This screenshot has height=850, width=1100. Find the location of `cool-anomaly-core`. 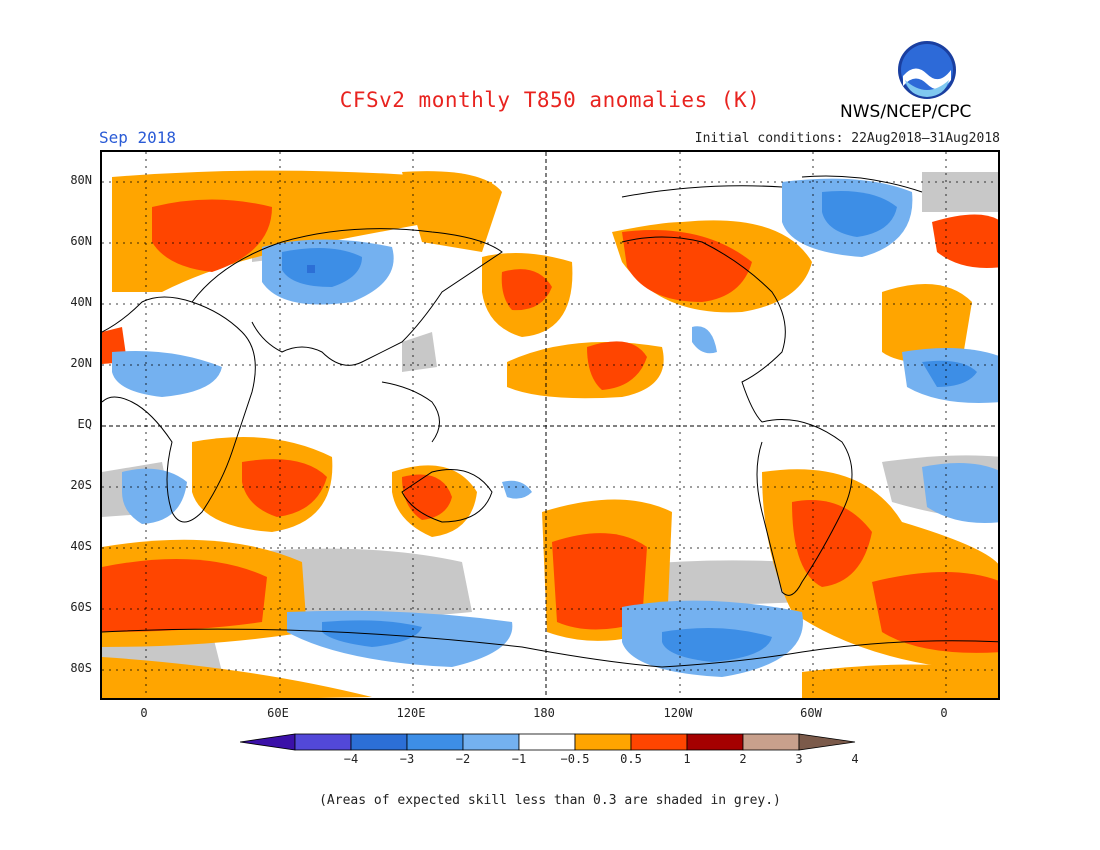

cool-anomaly-core is located at coordinates (311, 269).